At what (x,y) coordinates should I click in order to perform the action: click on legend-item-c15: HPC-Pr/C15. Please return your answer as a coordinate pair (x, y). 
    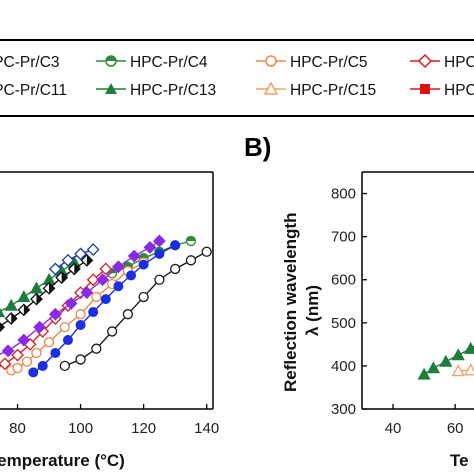
    Looking at the image, I should click on (316, 90).